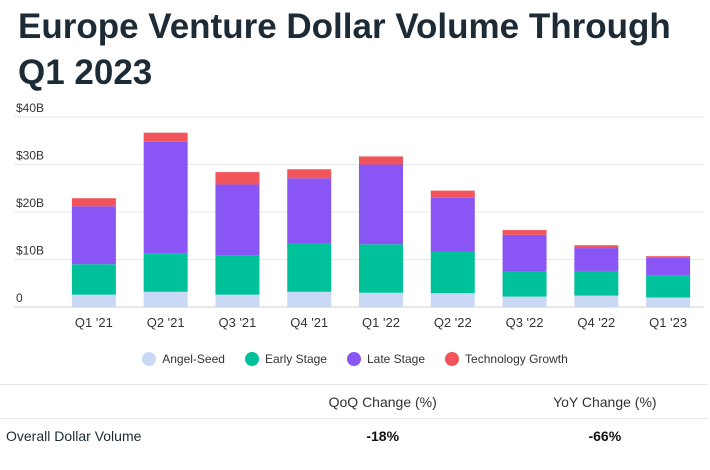 Image resolution: width=710 pixels, height=470 pixels. Describe the element at coordinates (19, 298) in the screenshot. I see `y-tick-label: 0` at that location.